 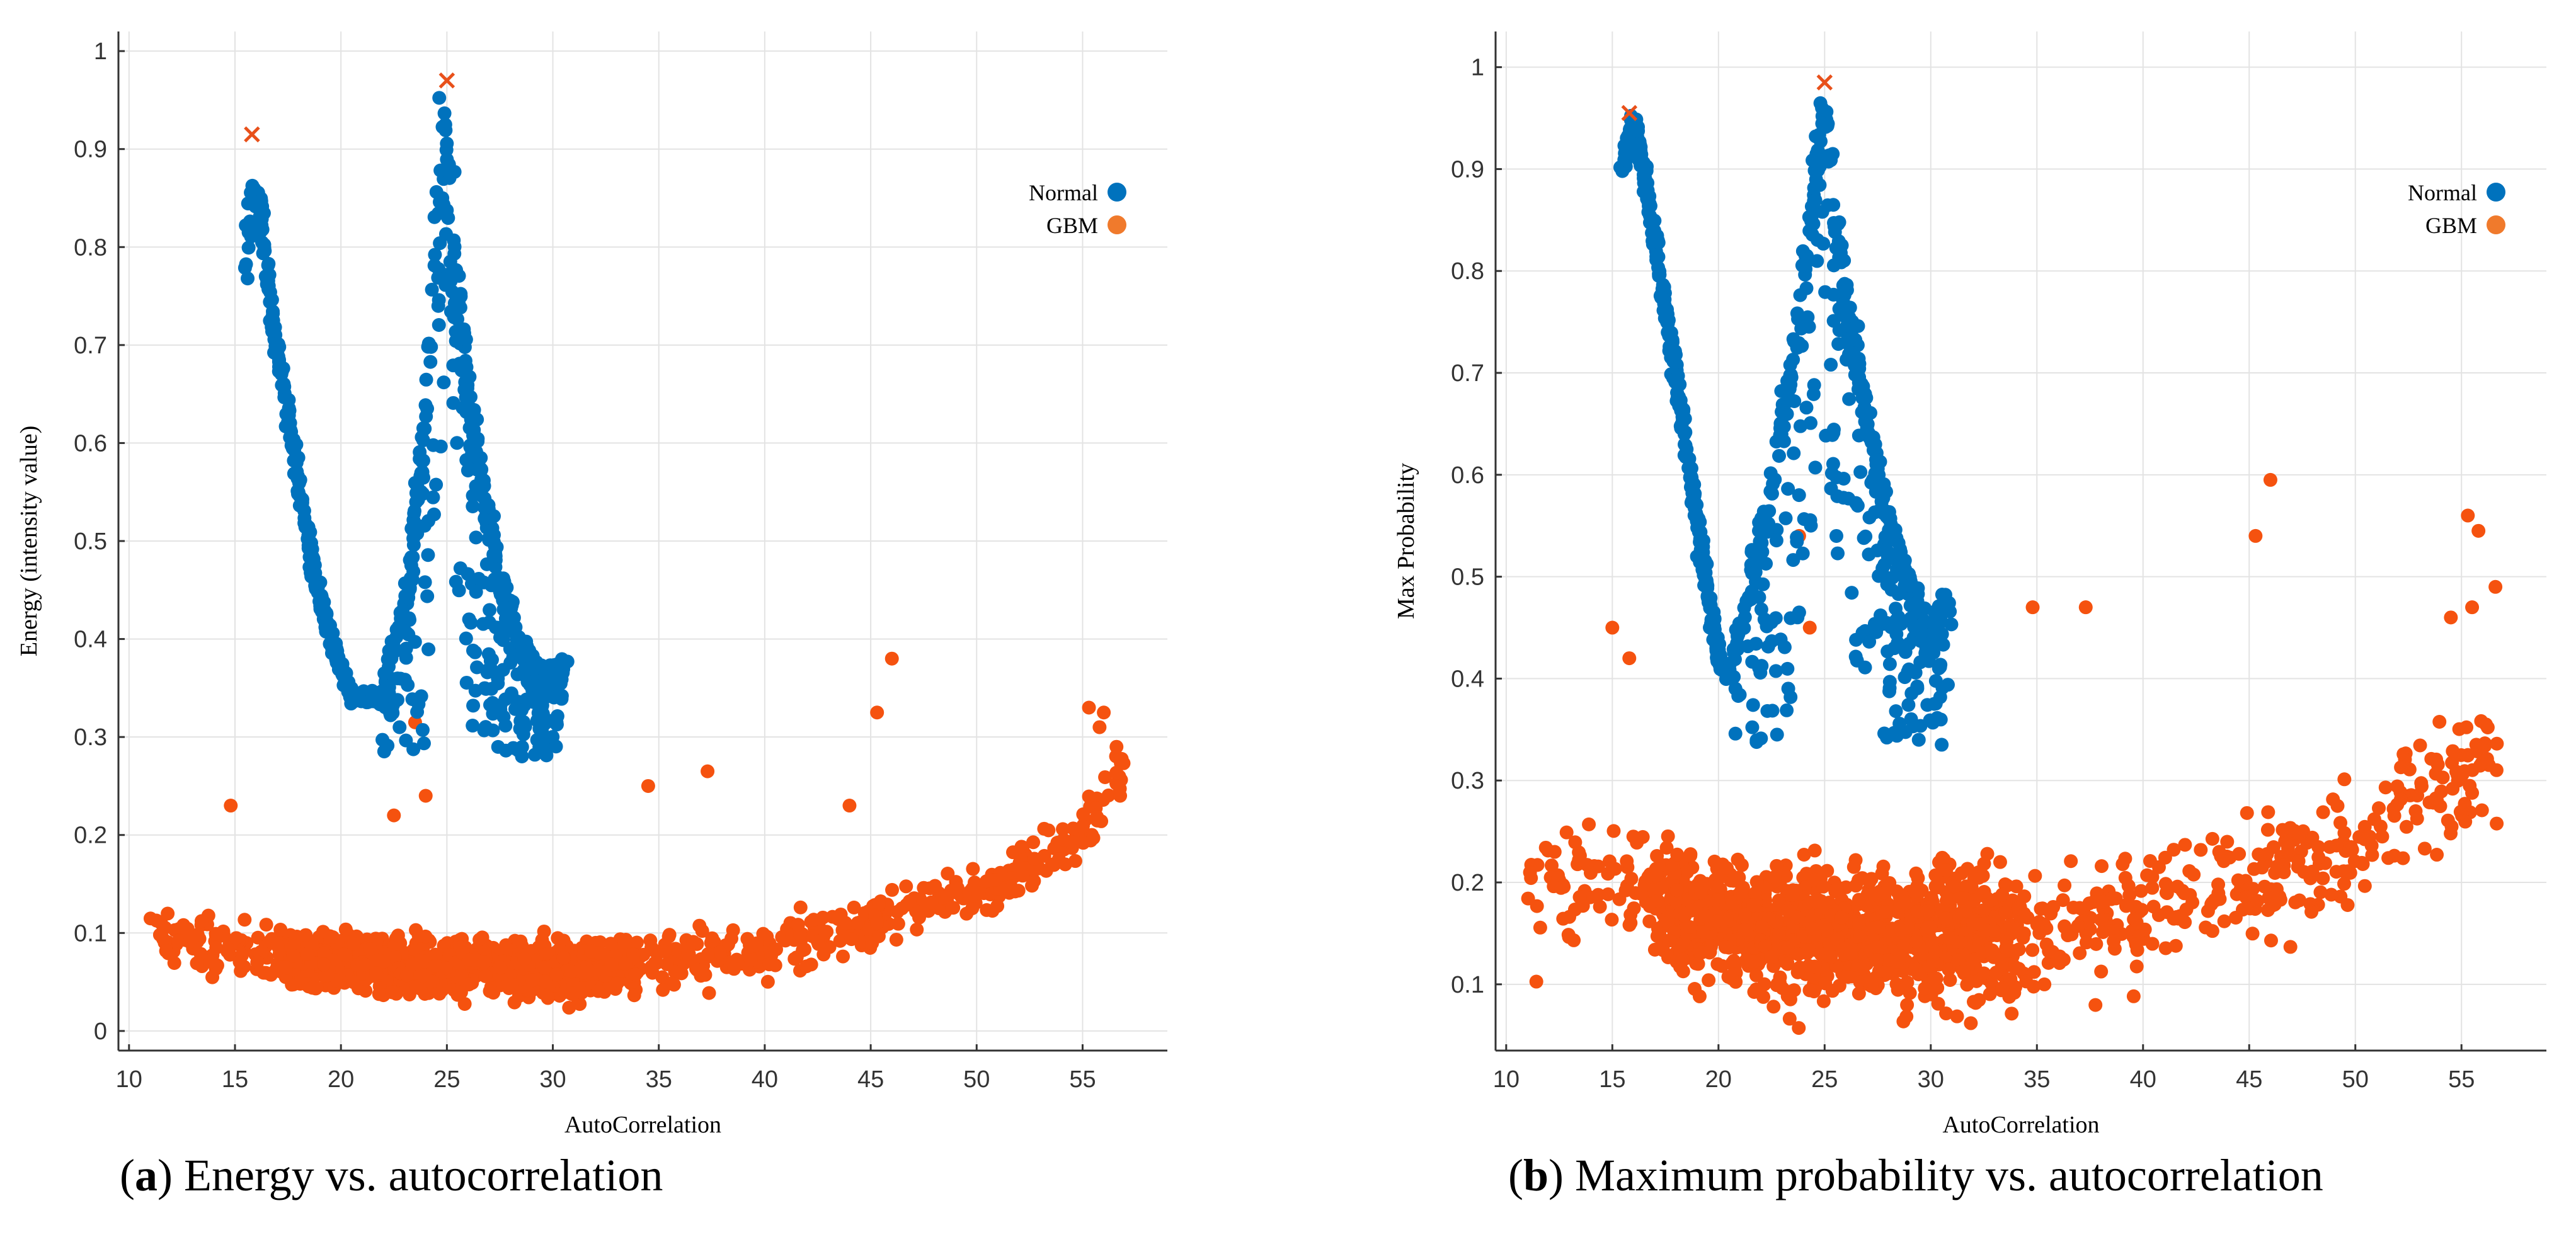 What do you see at coordinates (1117, 192) in the screenshot?
I see `legend-swatch` at bounding box center [1117, 192].